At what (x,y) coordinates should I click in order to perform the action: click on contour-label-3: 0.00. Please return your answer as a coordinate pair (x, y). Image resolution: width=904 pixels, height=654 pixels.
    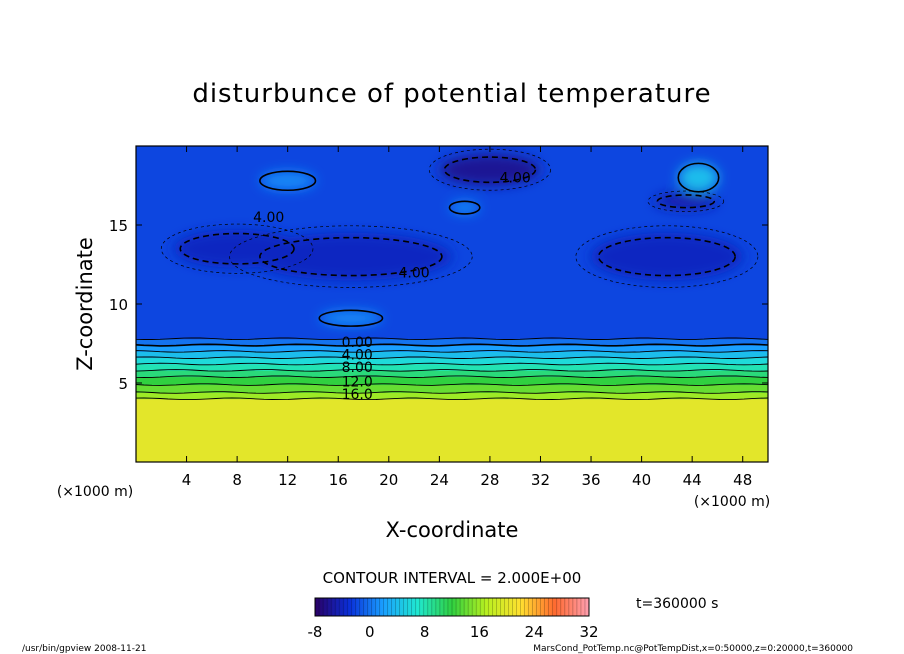
    Looking at the image, I should click on (357, 343).